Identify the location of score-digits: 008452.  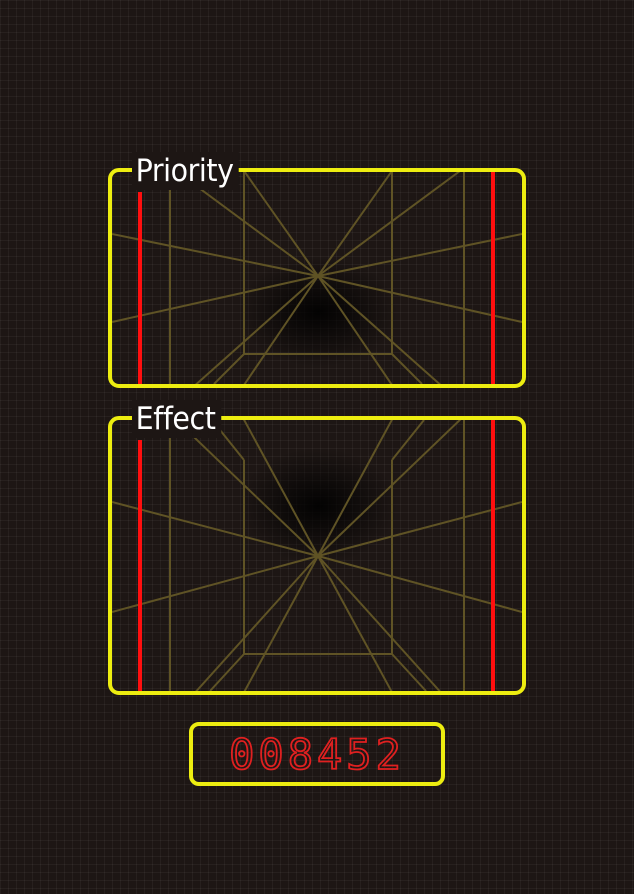
(316, 754).